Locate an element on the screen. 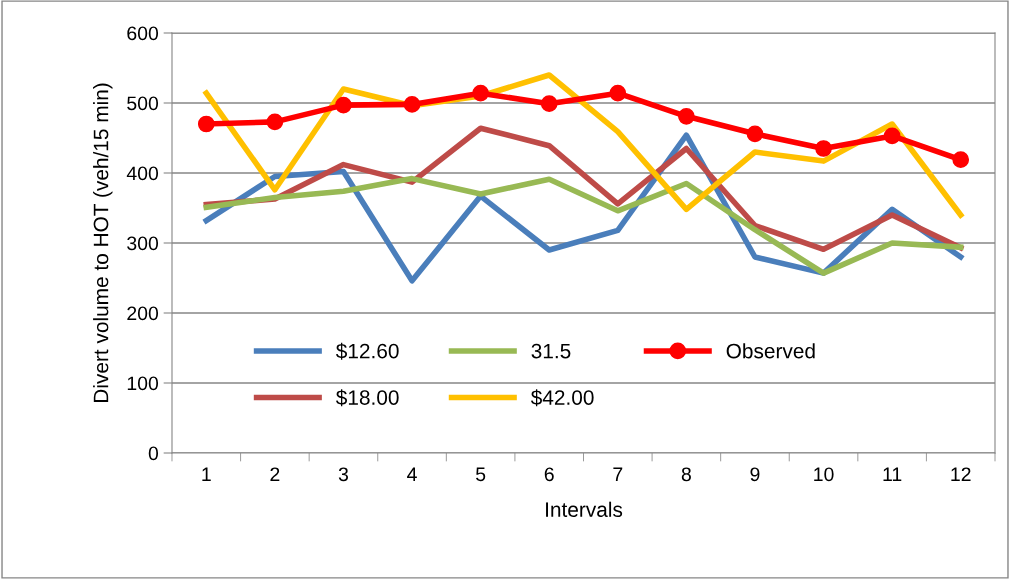 This screenshot has height=579, width=1010. x-tick-label: 4 is located at coordinates (412, 474).